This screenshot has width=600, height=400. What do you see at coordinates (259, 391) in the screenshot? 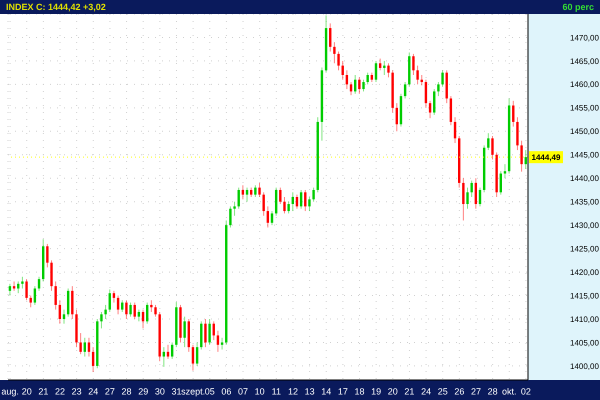
I see `x-tick-label: 10` at bounding box center [259, 391].